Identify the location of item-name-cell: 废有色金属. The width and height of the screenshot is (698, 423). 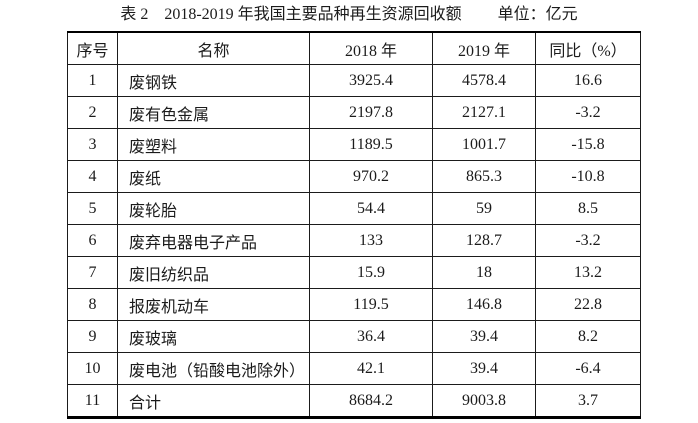
(213, 112).